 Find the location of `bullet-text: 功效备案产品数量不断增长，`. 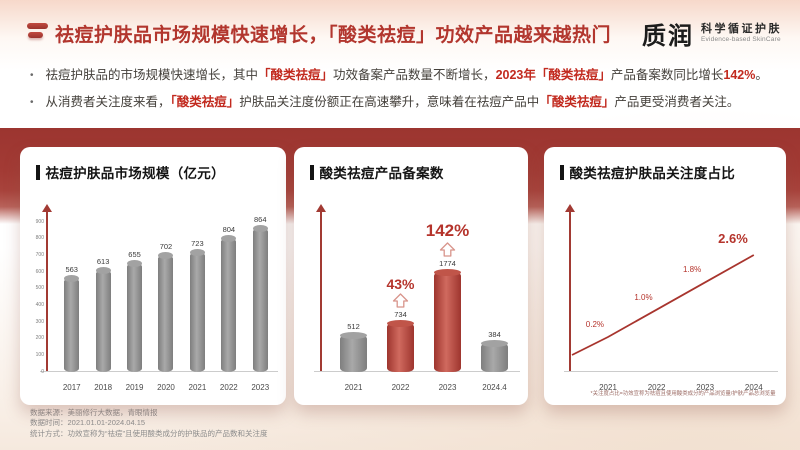

bullet-text: 功效备案产品数量不断增长， is located at coordinates (414, 75).